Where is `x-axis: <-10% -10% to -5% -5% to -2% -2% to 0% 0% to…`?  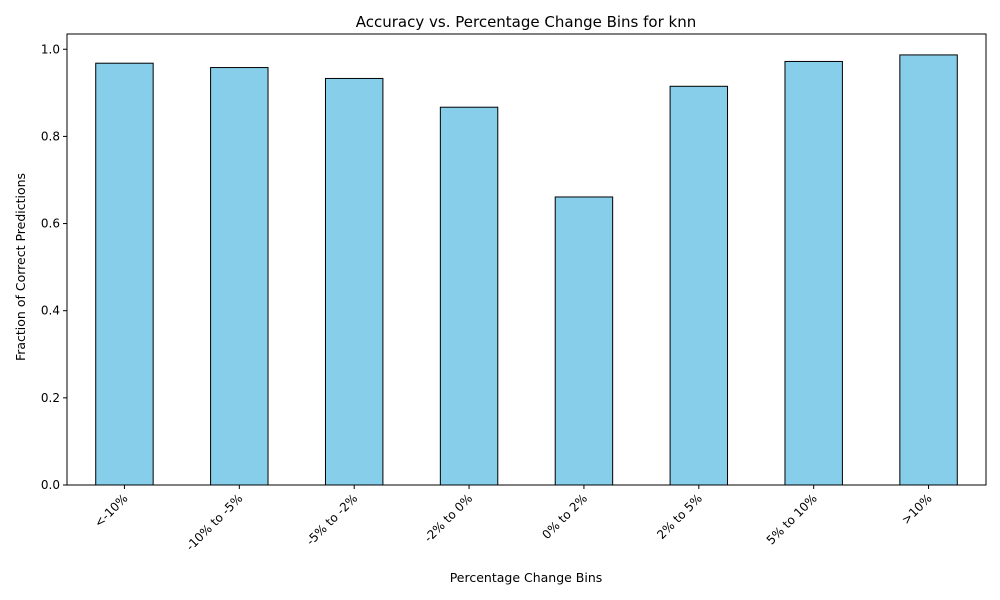
x-axis: <-10% -10% to -5% -5% to -2% -2% to 0% 0% to… is located at coordinates (513, 519).